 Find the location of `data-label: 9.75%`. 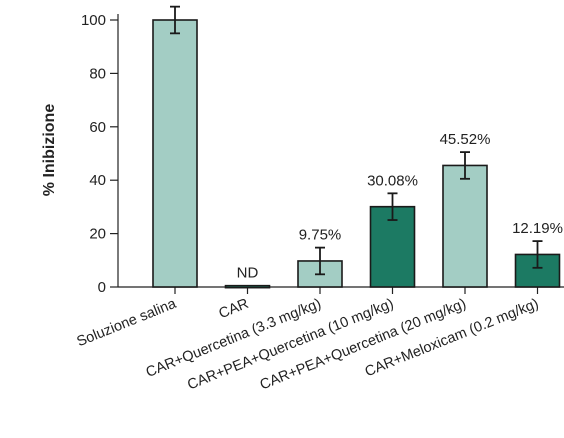

data-label: 9.75% is located at coordinates (320, 235).